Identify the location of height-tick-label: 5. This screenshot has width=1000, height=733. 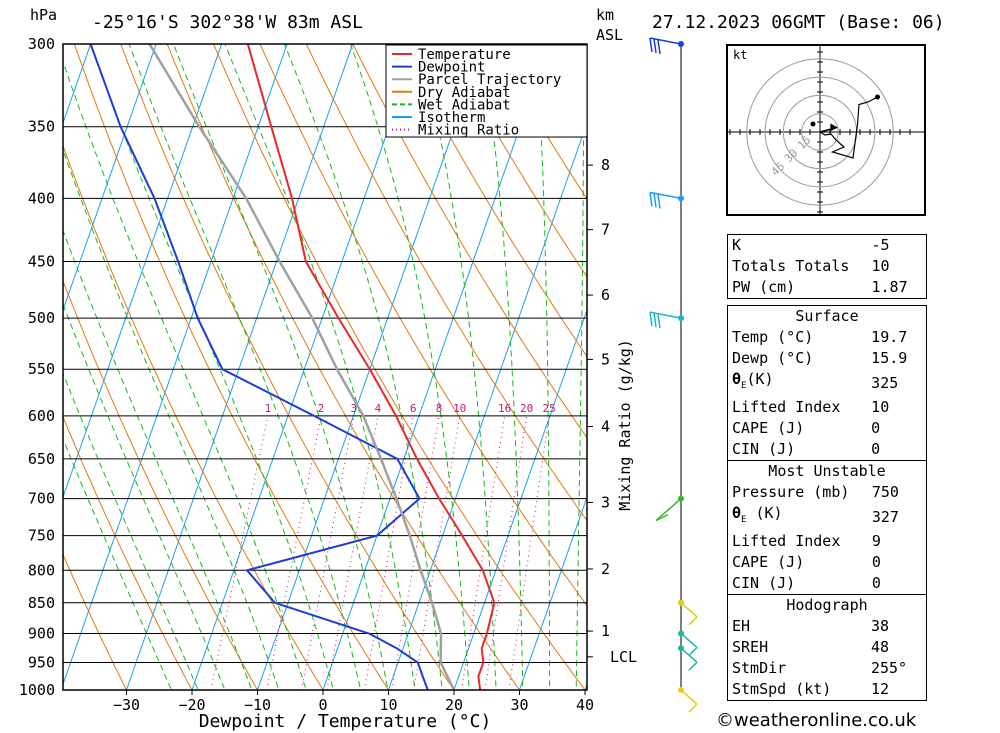
(605, 359).